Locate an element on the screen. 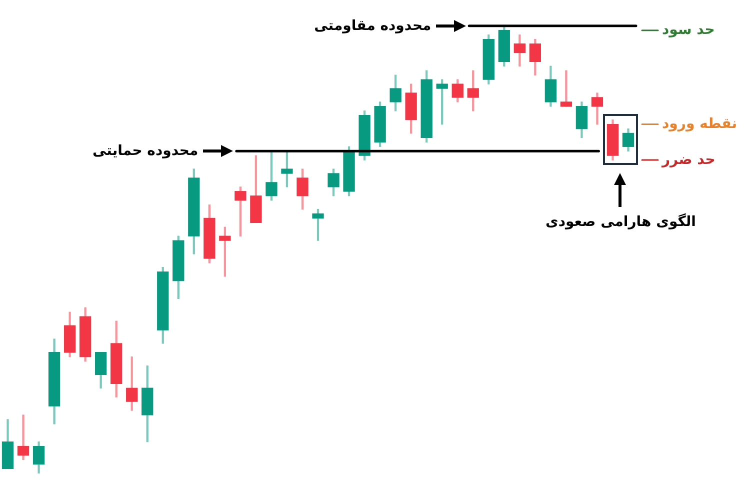  ref-line-label: حد سود is located at coordinates (688, 30).